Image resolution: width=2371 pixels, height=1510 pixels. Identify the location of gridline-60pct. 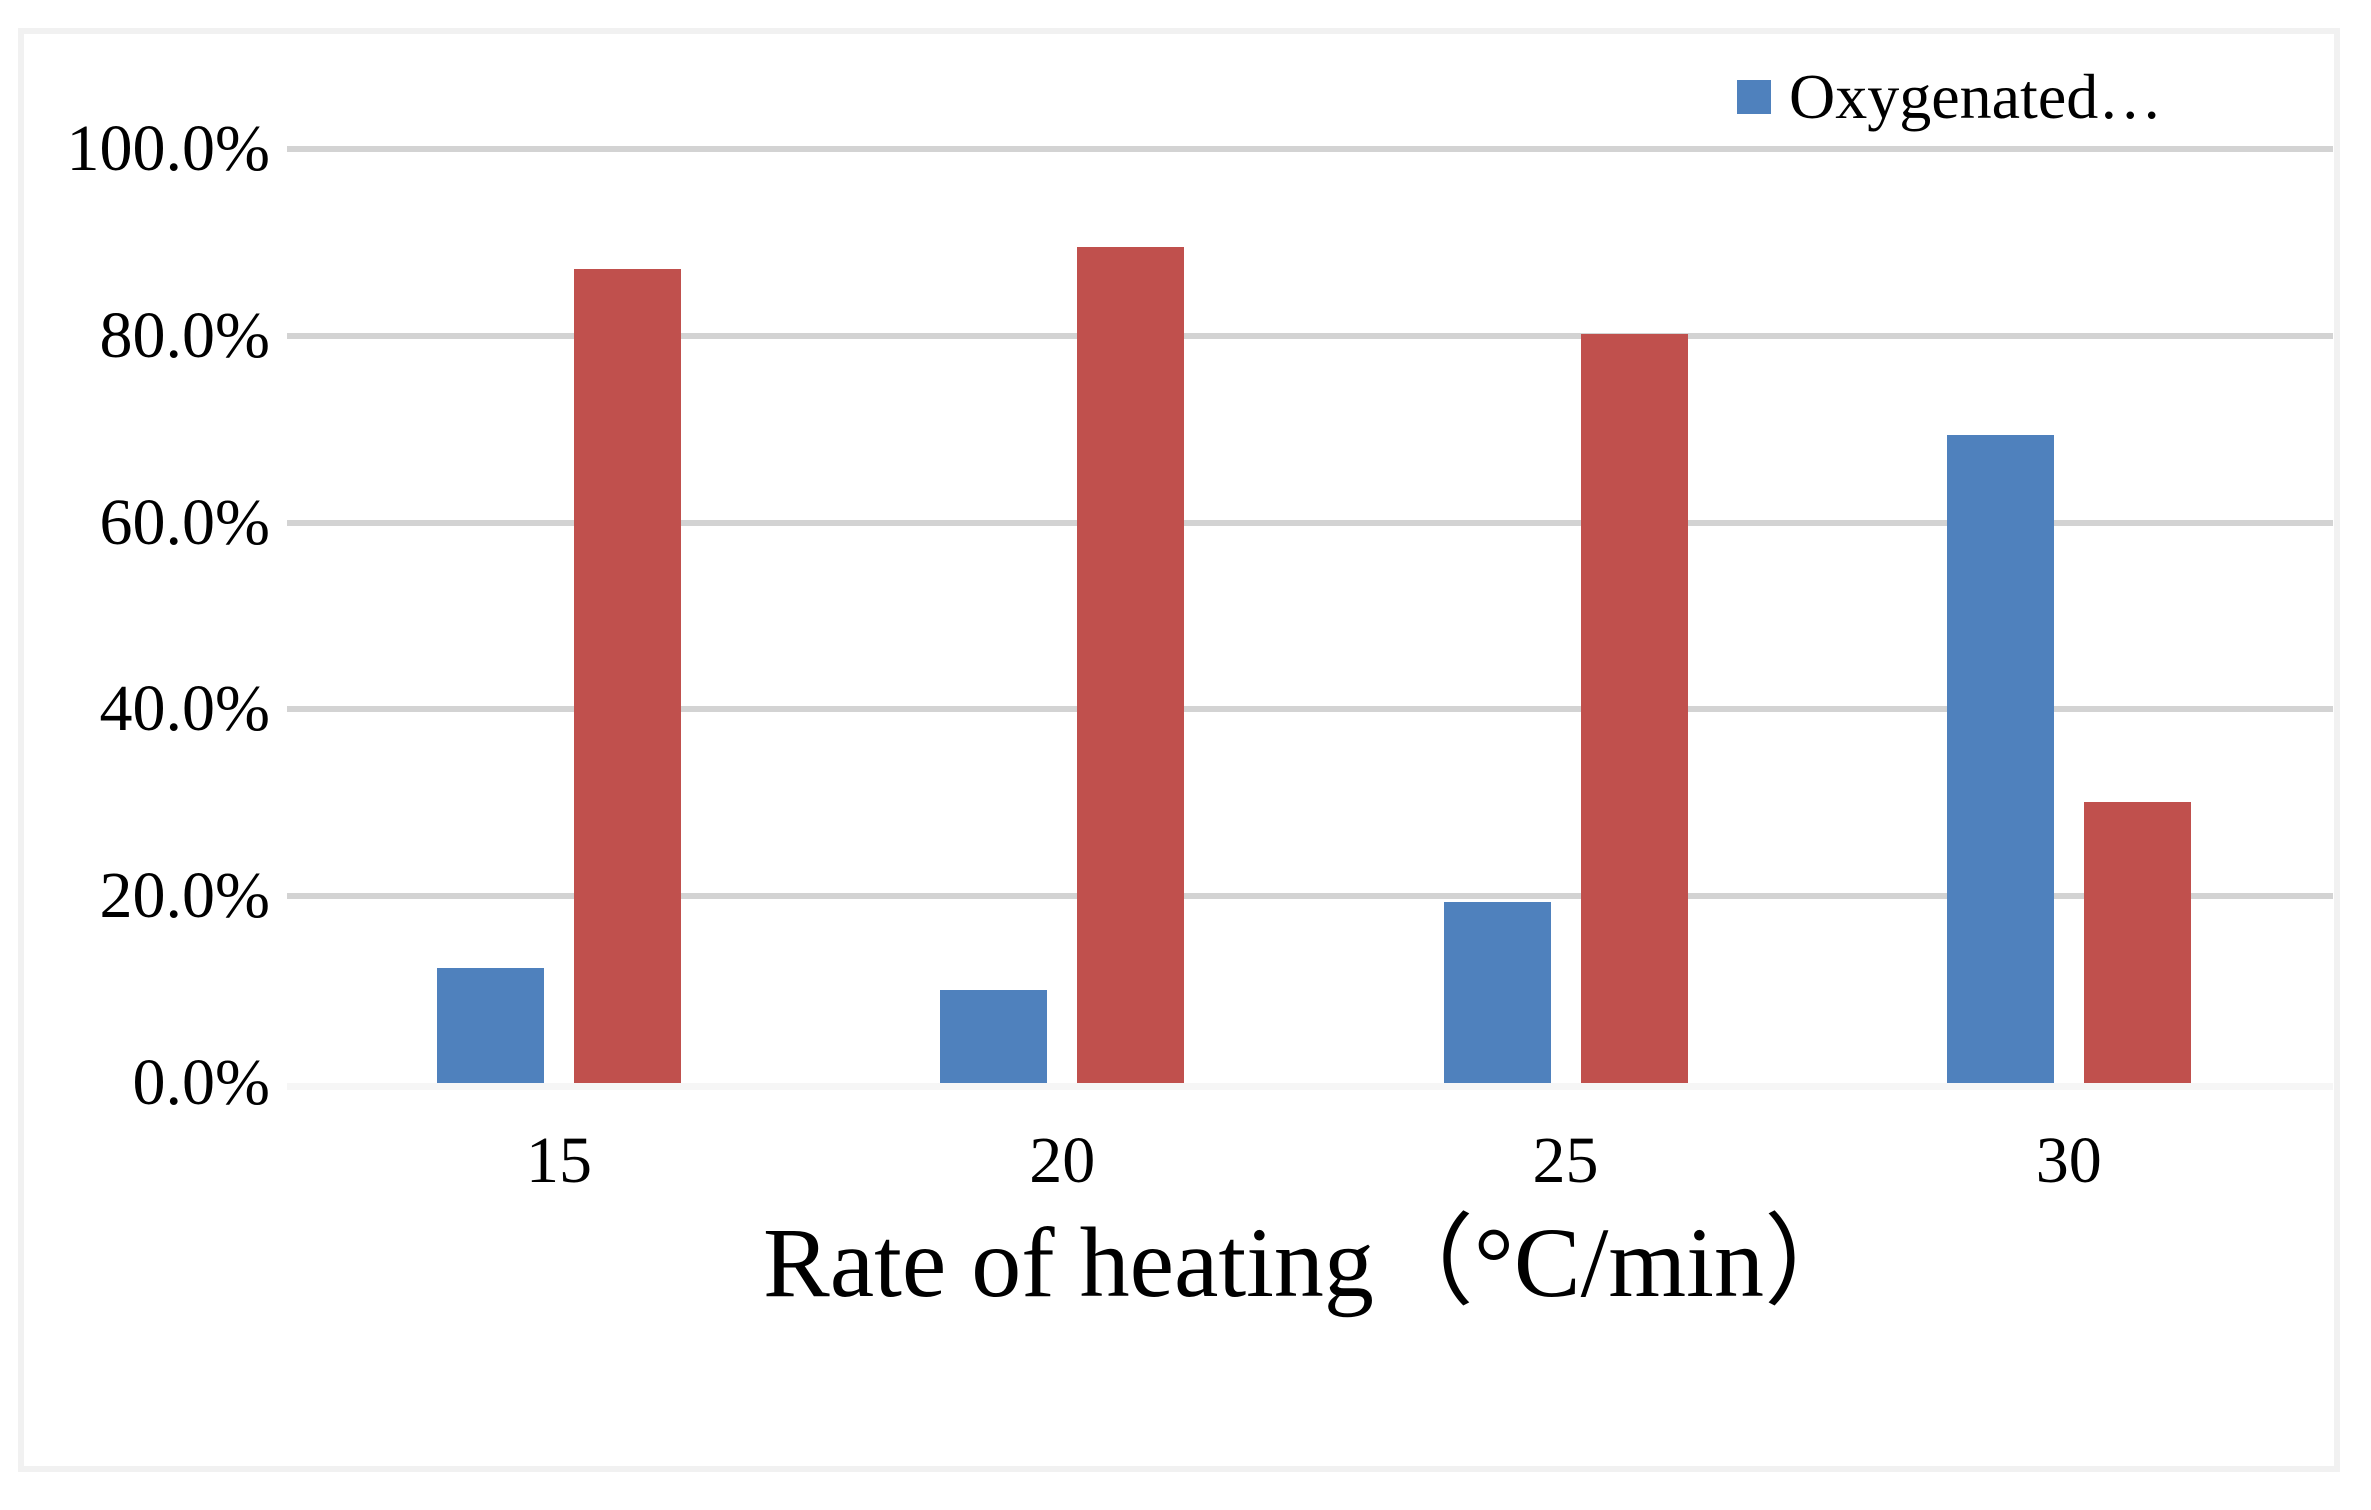
(1310, 522).